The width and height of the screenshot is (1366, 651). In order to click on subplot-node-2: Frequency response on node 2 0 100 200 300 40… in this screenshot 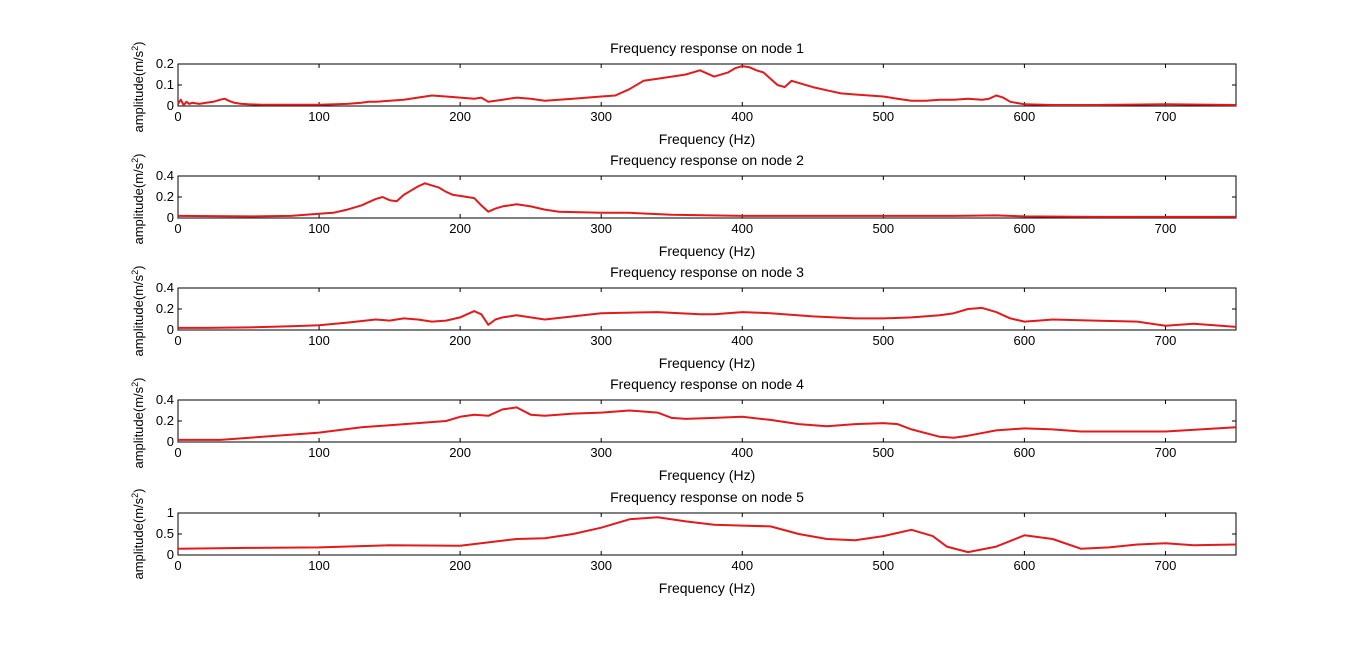, I will do `click(683, 205)`.